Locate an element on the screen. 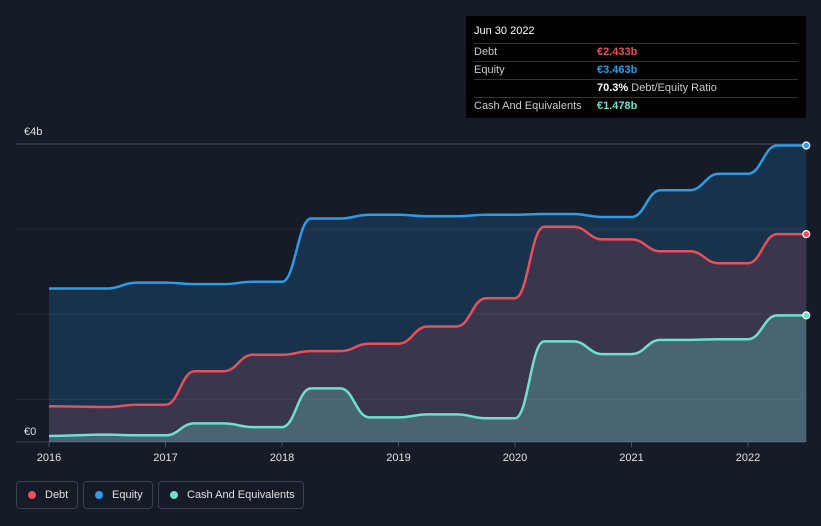 The image size is (821, 526). x-tick-label: 2022 is located at coordinates (748, 458).